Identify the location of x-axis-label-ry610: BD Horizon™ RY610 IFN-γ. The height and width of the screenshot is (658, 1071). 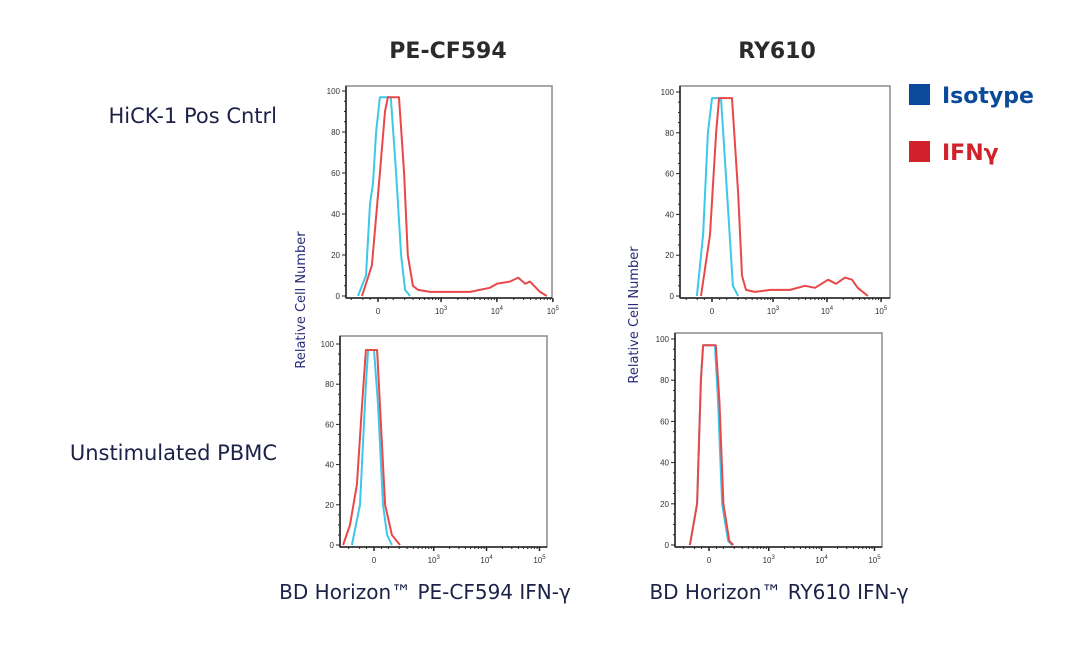
(778, 592).